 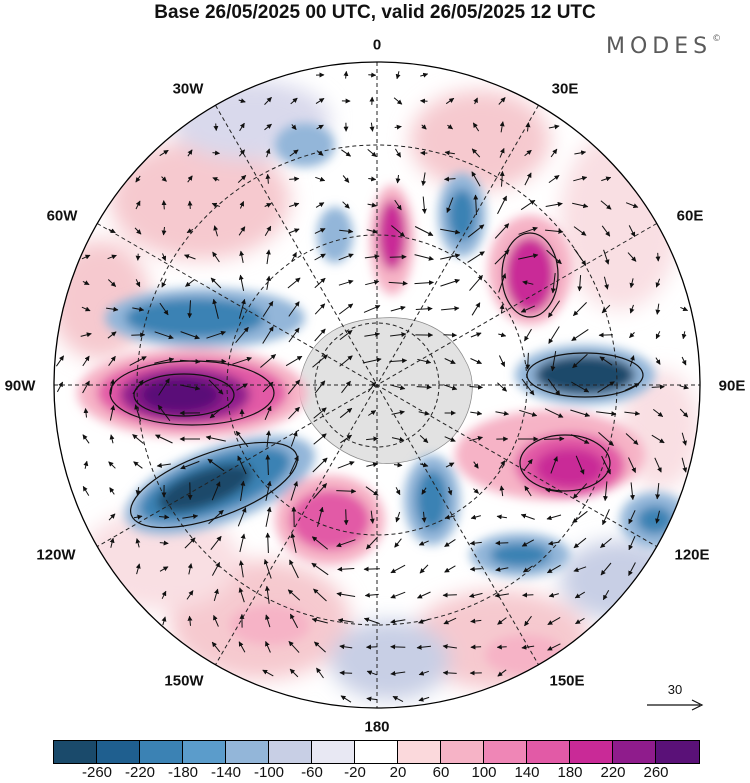 I want to click on colorbar-tick-label: 180, so click(x=570, y=772).